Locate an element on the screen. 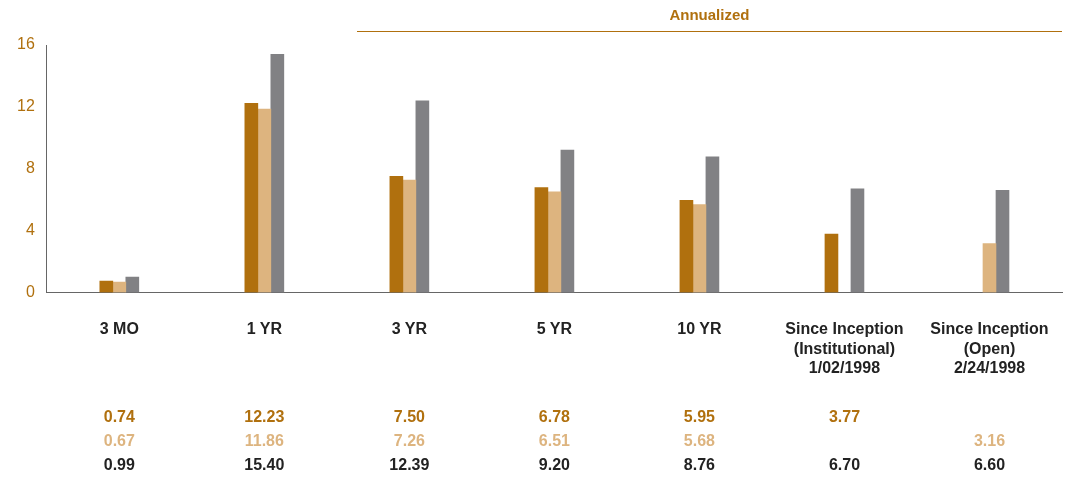 This screenshot has height=491, width=1082. data-label: 0.99 is located at coordinates (119, 465).